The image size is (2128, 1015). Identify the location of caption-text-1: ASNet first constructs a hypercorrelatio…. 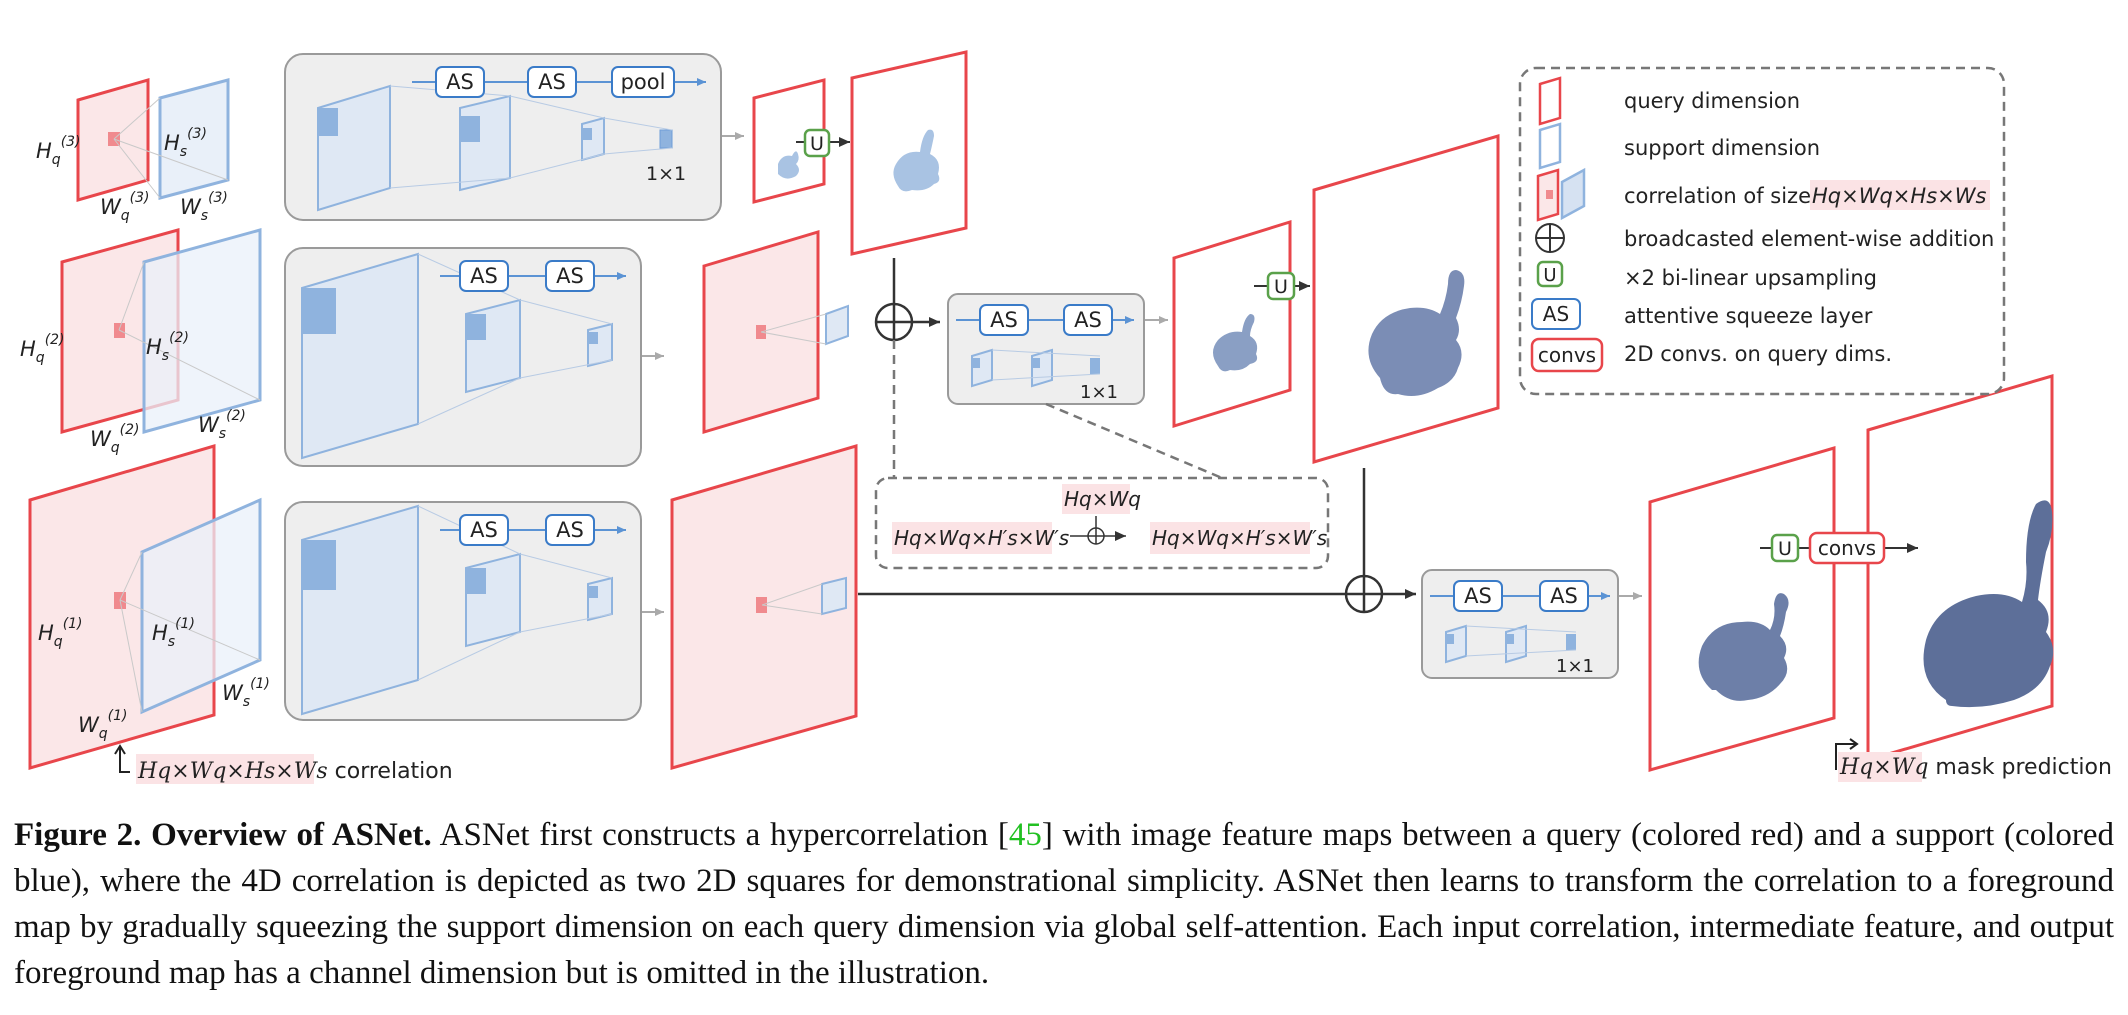
(720, 835).